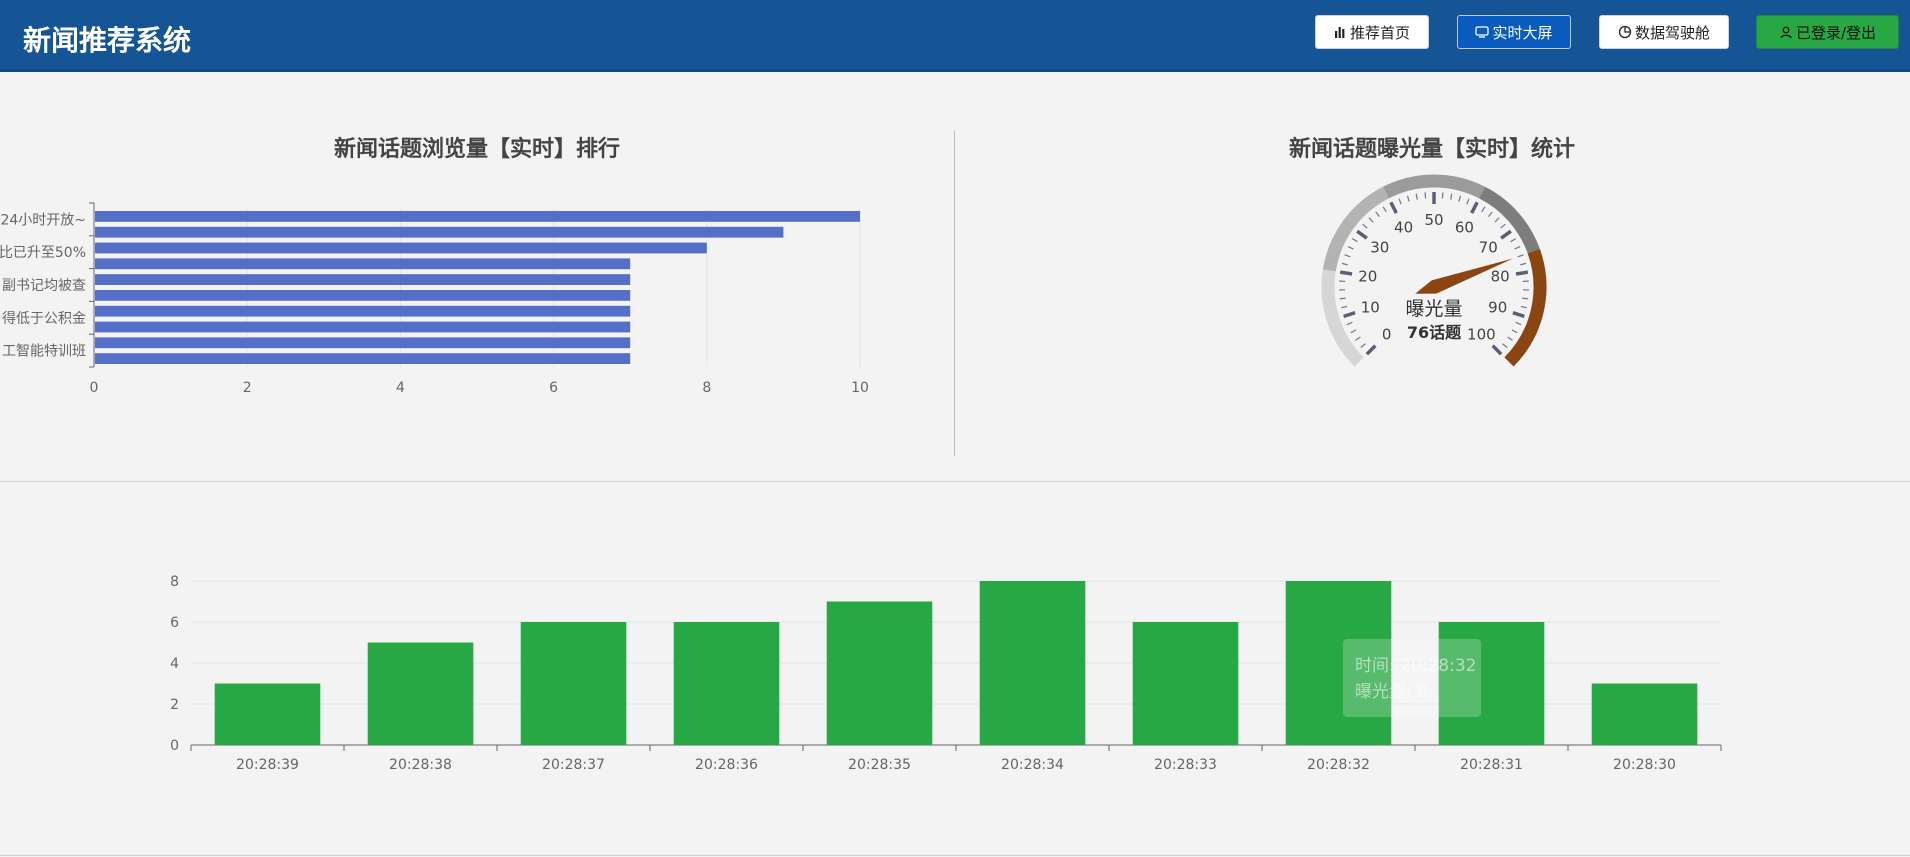  What do you see at coordinates (1403, 227) in the screenshot?
I see `gauge-tick-label: 40` at bounding box center [1403, 227].